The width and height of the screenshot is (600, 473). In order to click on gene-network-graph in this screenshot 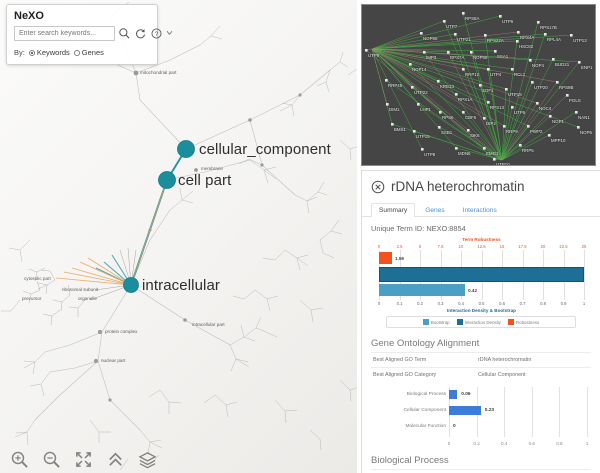, I will do `click(479, 85)`.